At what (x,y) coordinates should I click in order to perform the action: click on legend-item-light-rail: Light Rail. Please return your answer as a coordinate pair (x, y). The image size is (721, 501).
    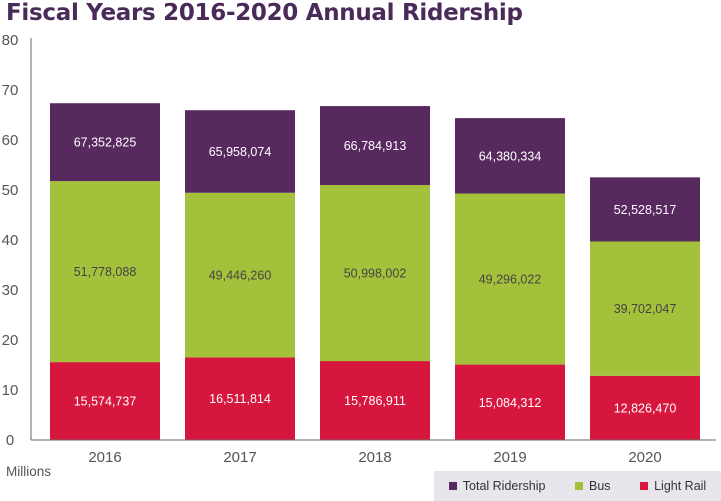
    Looking at the image, I should click on (673, 486).